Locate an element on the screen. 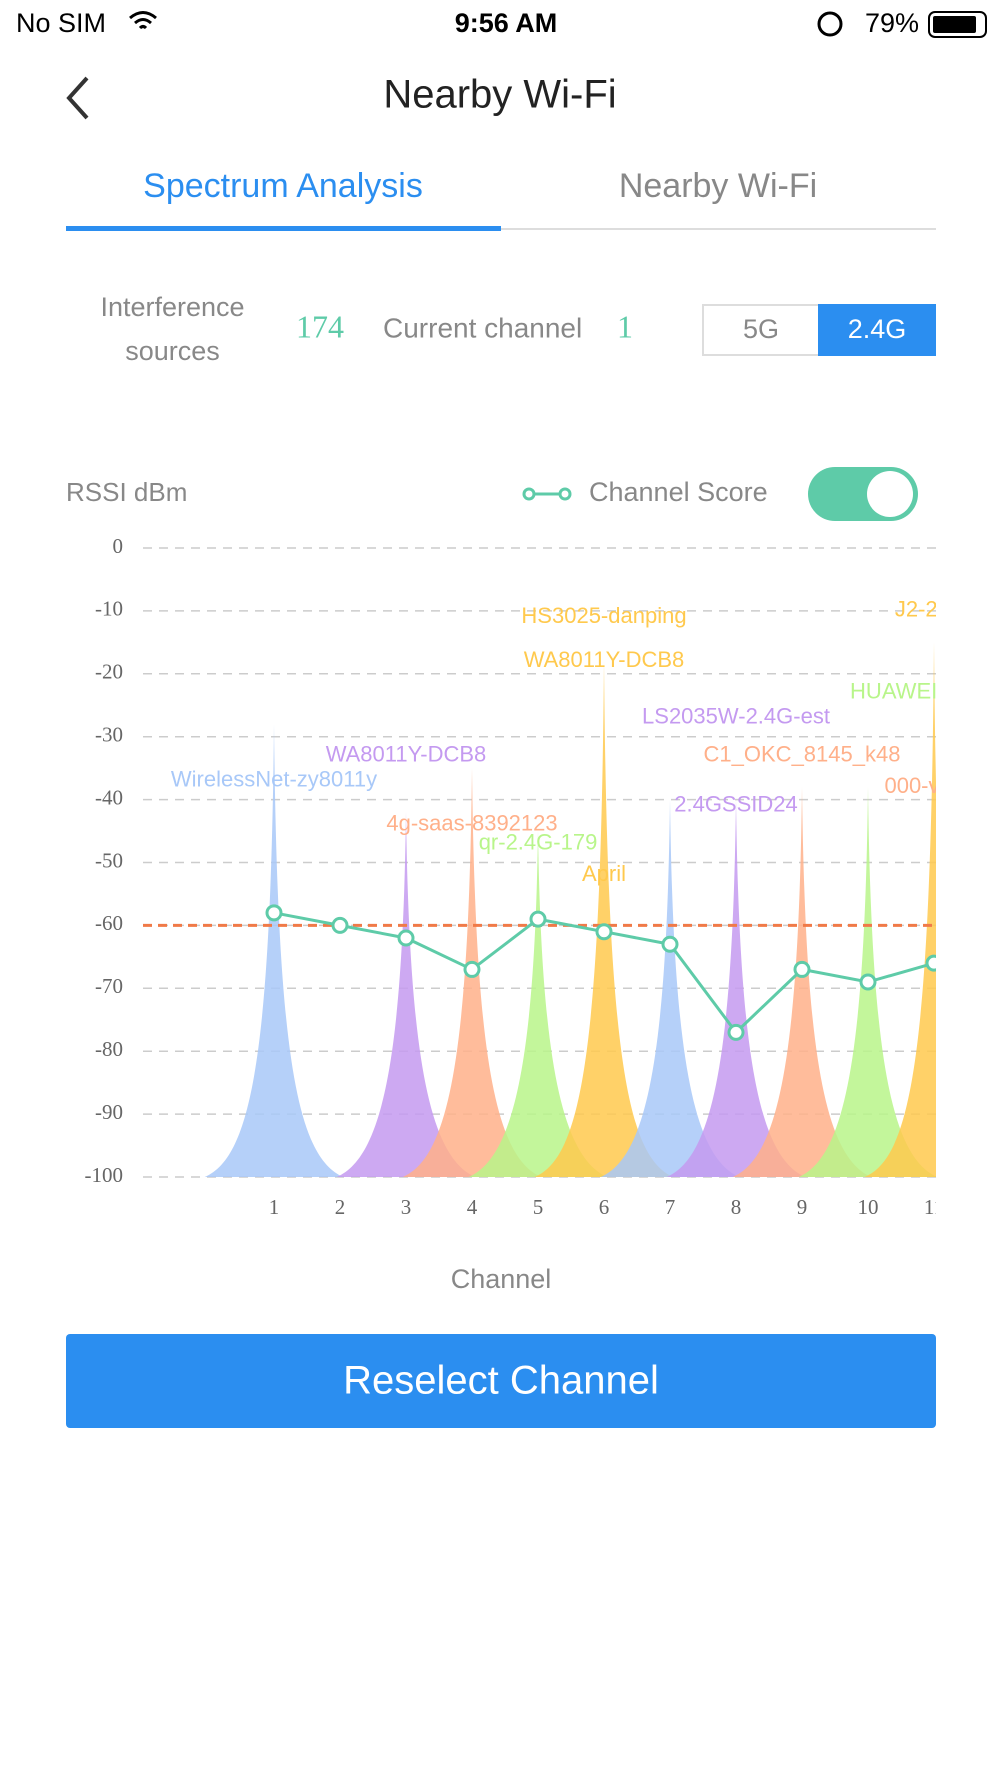  y-tick-label: -50 is located at coordinates (109, 860).